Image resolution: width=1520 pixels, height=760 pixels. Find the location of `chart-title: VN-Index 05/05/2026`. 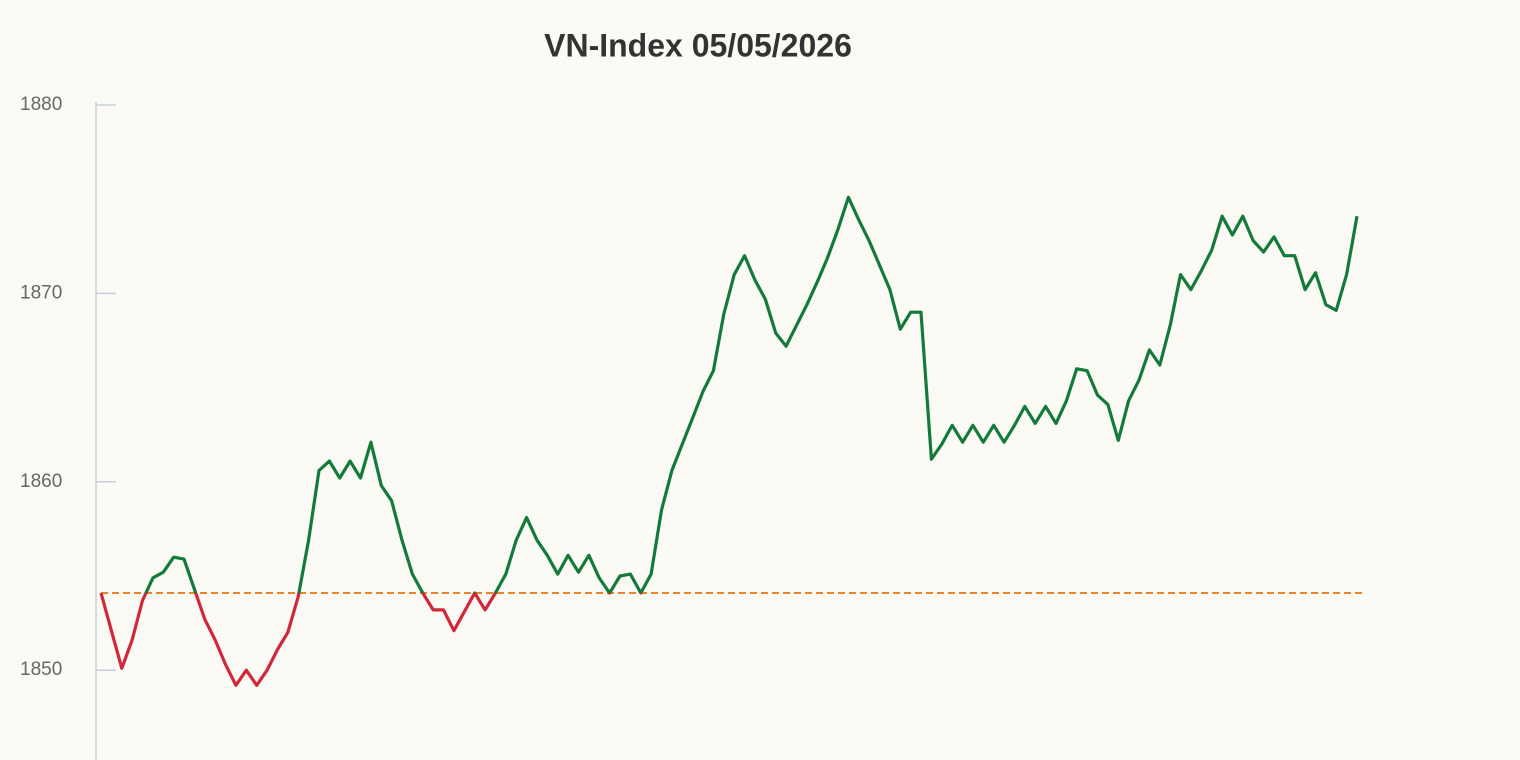

chart-title: VN-Index 05/05/2026 is located at coordinates (698, 45).